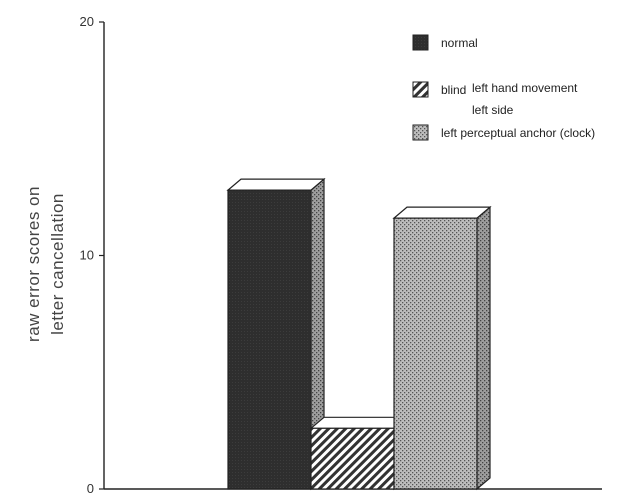 The image size is (637, 493). I want to click on y-tick-label-20: 20, so click(87, 21).